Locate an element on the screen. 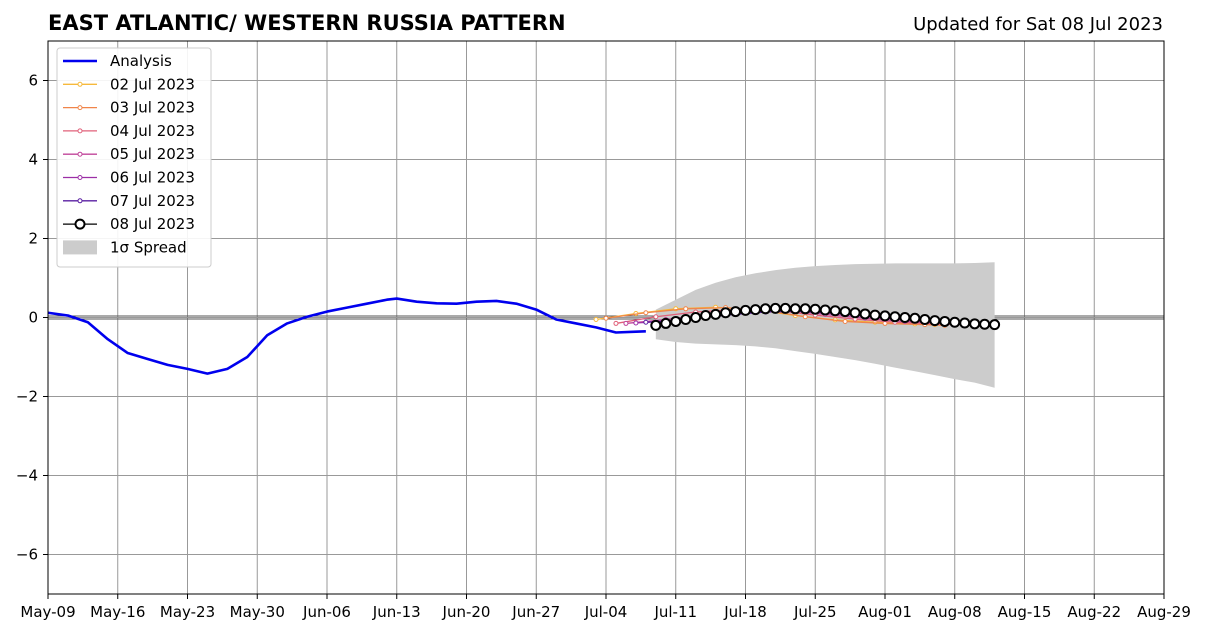 This screenshot has width=1206, height=633. legend-label: Analysis is located at coordinates (141, 61).